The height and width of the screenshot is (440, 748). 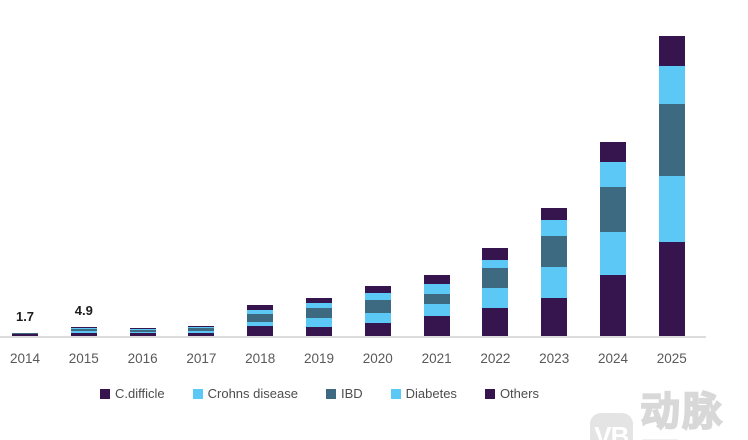 I want to click on stacked-bar-2014, so click(x=25, y=334).